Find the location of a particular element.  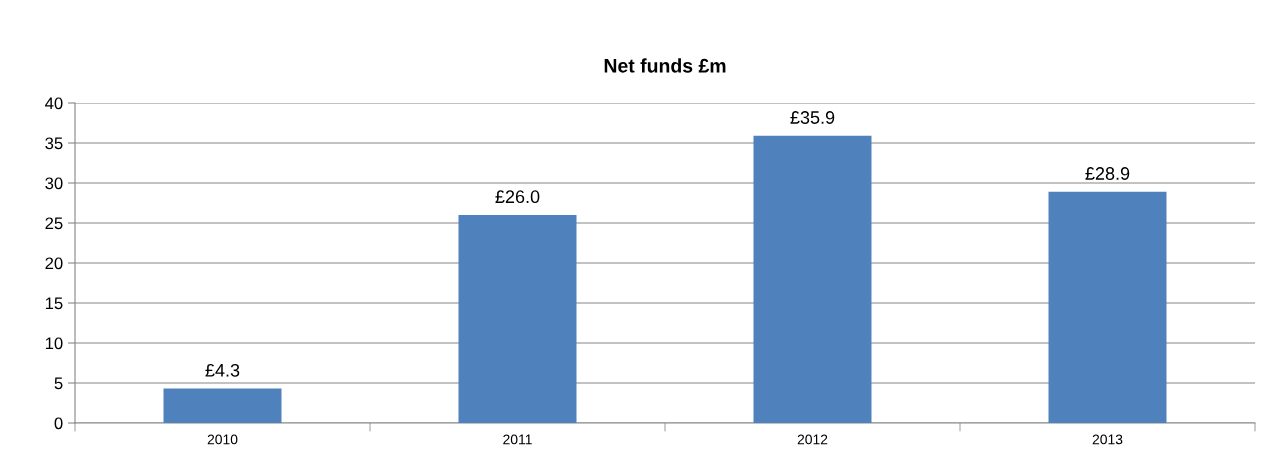

y-tick-label: 0 is located at coordinates (58, 423).